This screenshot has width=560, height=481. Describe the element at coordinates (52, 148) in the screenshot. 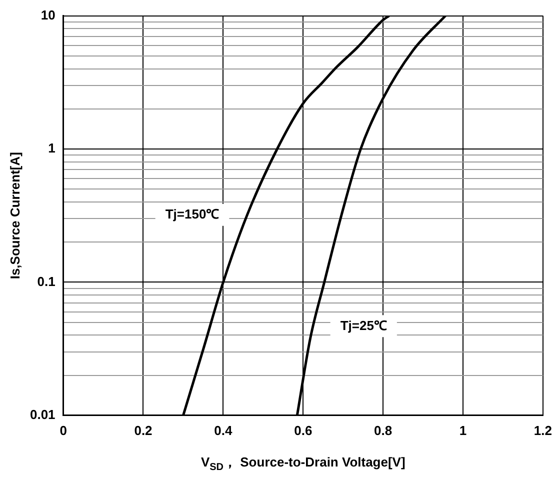

I see `y-tick-label: 1` at that location.